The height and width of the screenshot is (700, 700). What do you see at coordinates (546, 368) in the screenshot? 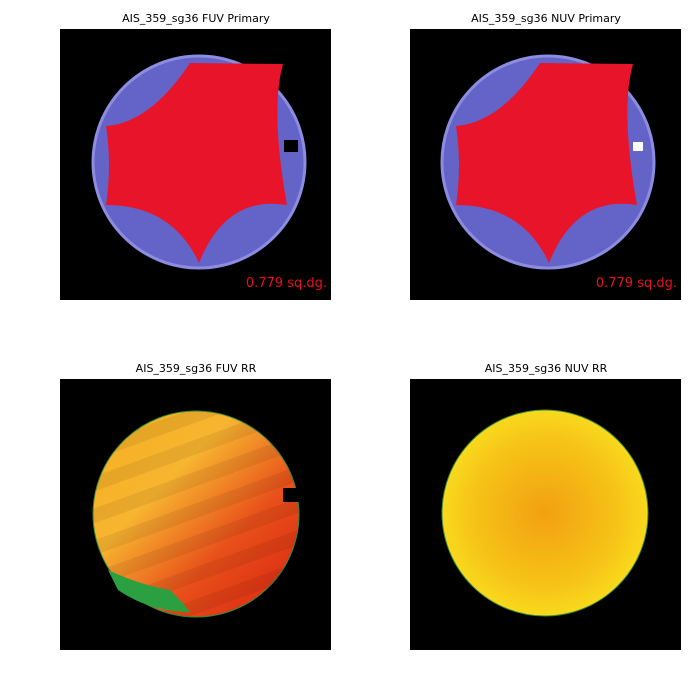
I see `panel-title: AIS_359_sg36 NUV RR` at bounding box center [546, 368].